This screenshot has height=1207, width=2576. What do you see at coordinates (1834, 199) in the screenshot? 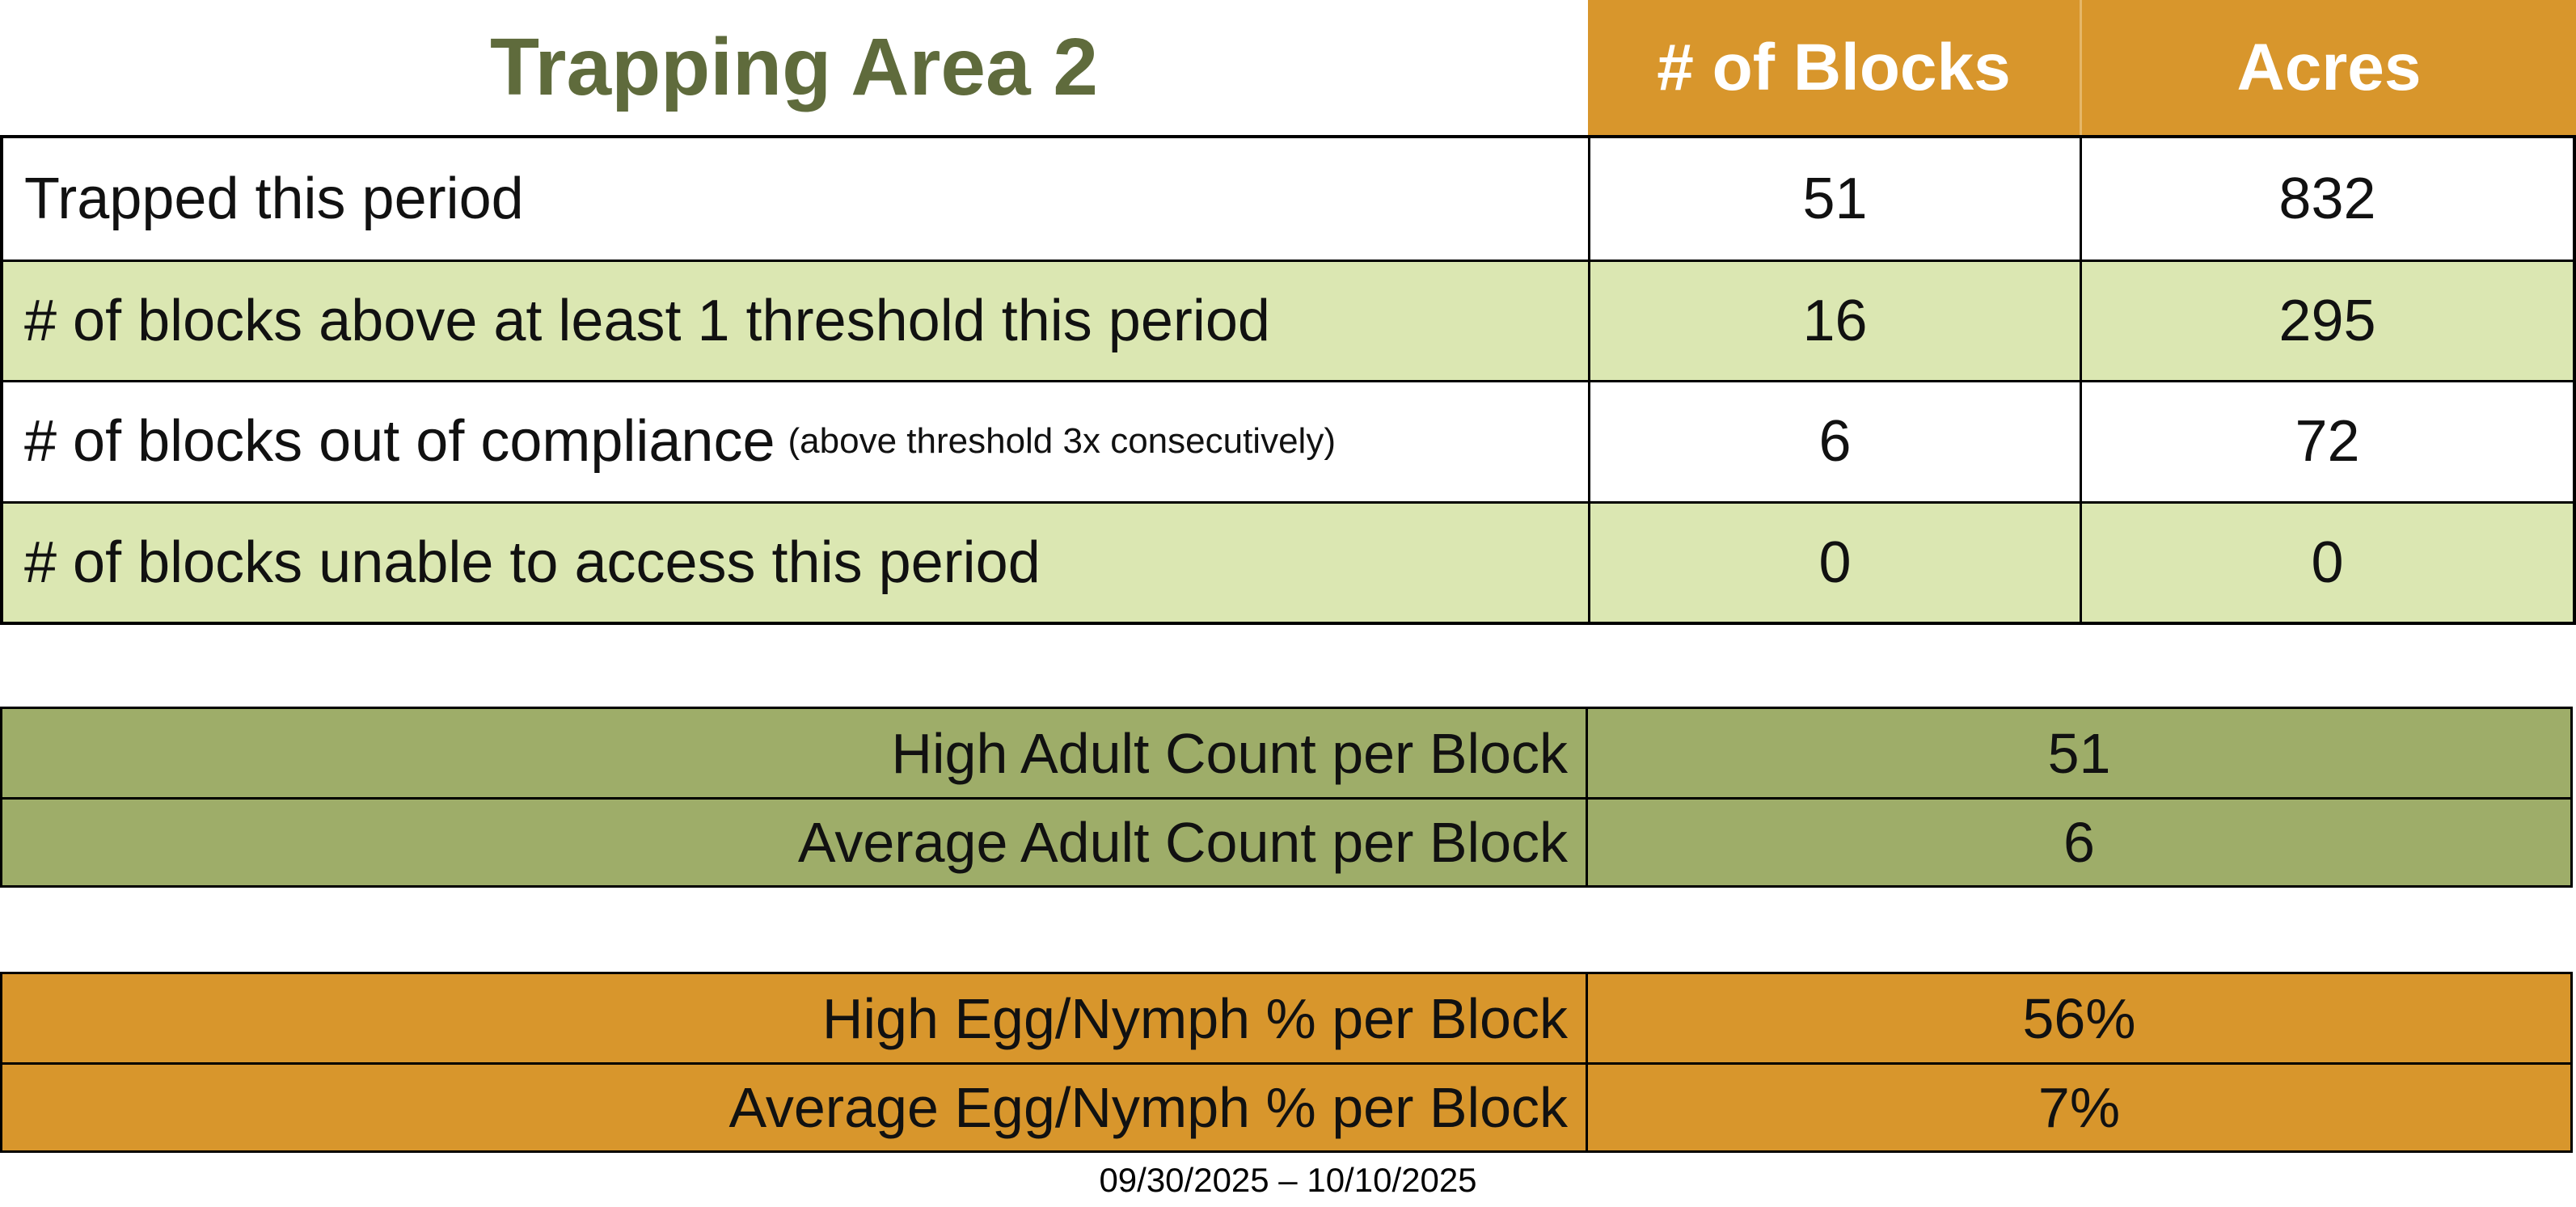
I see `blocks-value: 51` at bounding box center [1834, 199].